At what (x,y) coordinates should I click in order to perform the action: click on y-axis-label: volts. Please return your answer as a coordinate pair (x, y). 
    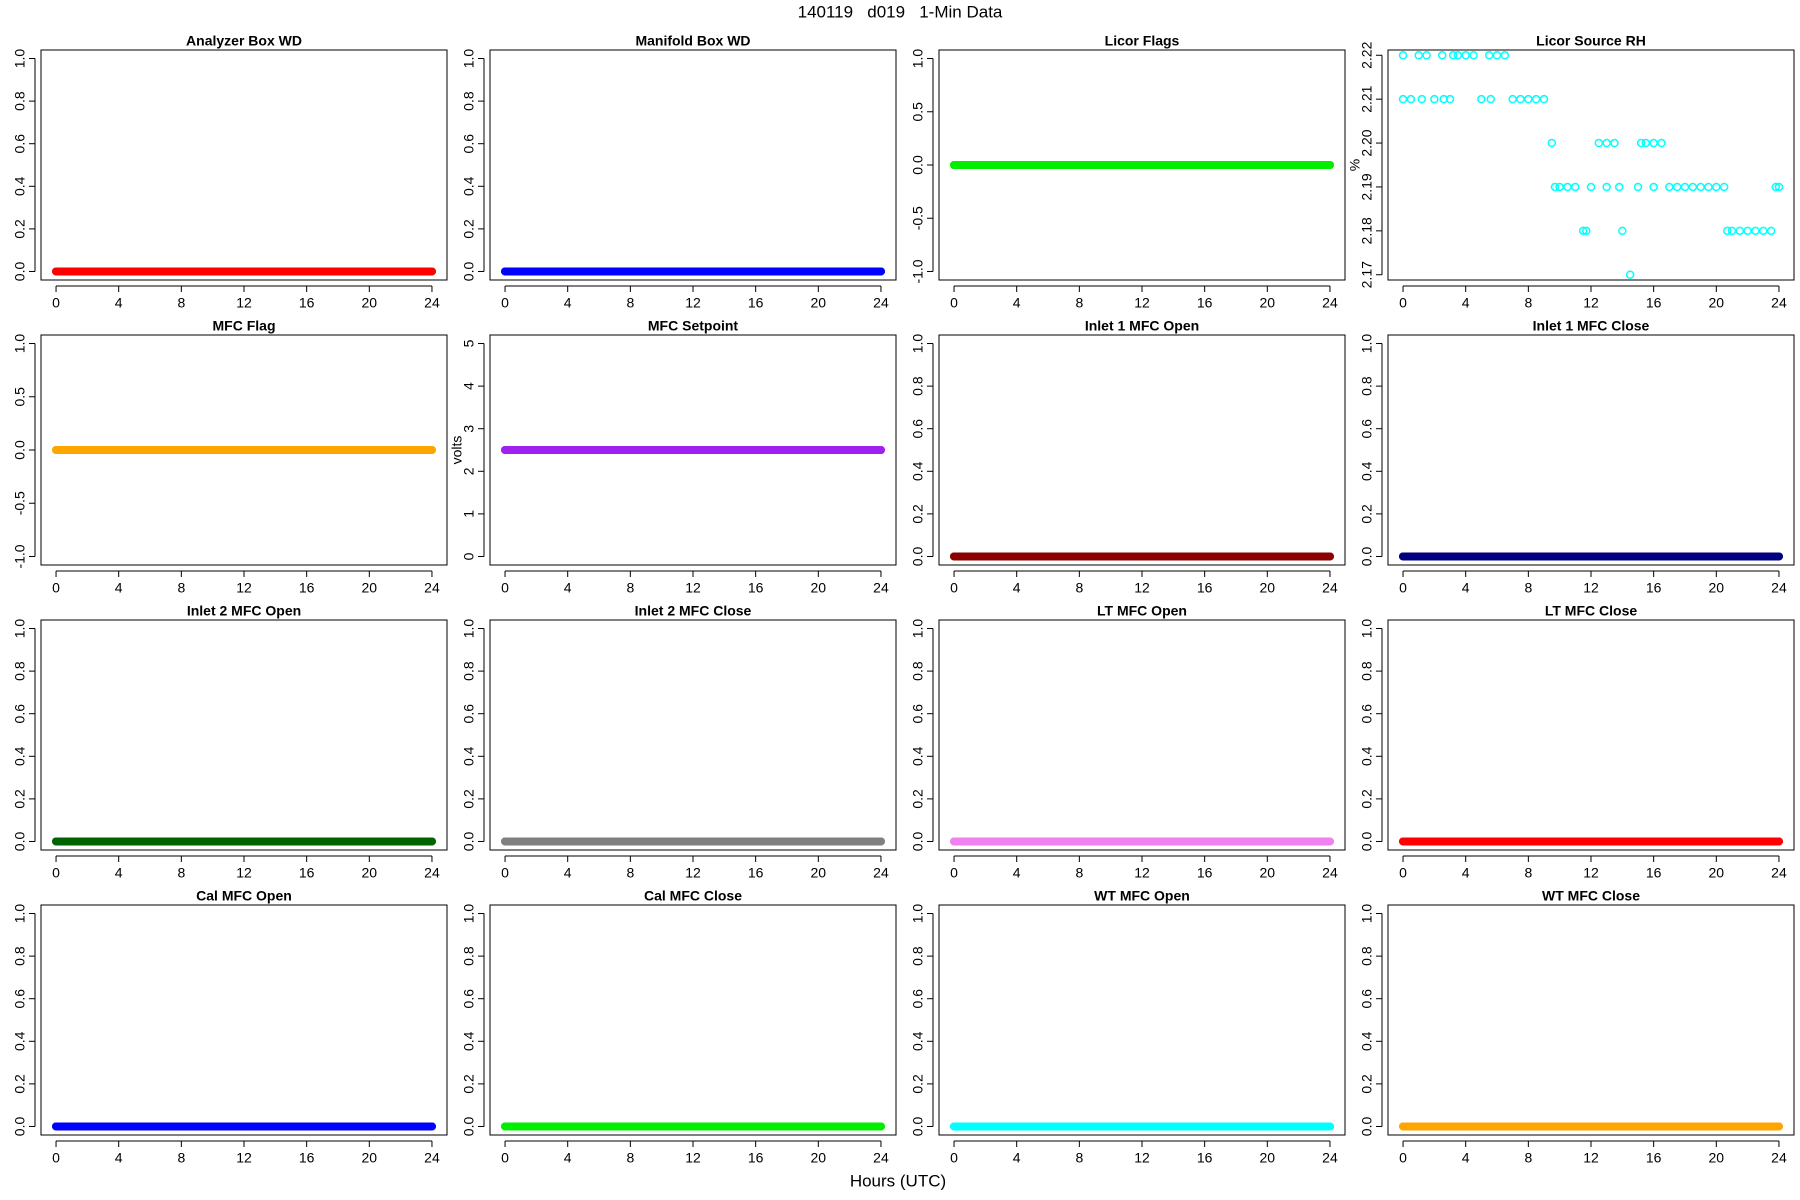
    Looking at the image, I should click on (457, 450).